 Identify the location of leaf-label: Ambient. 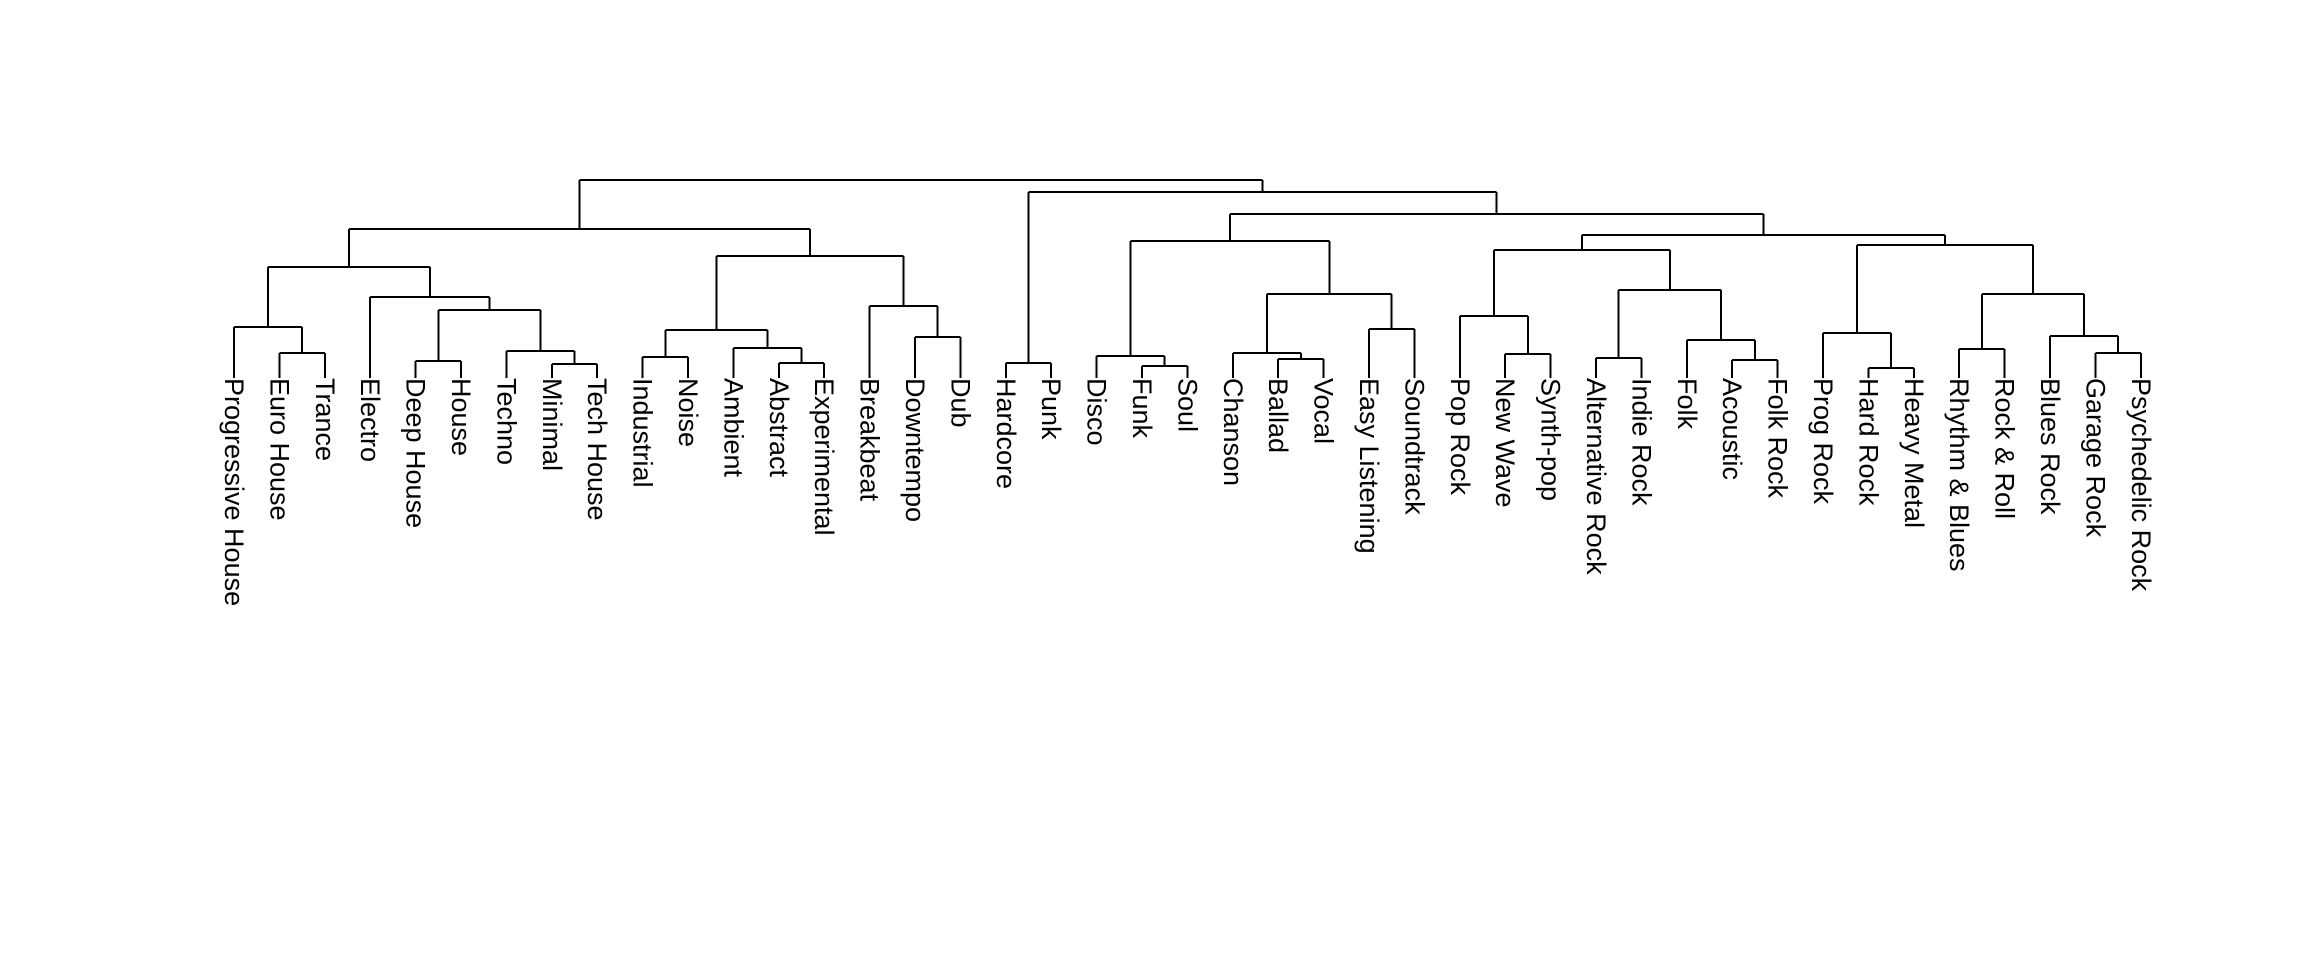
(733, 428).